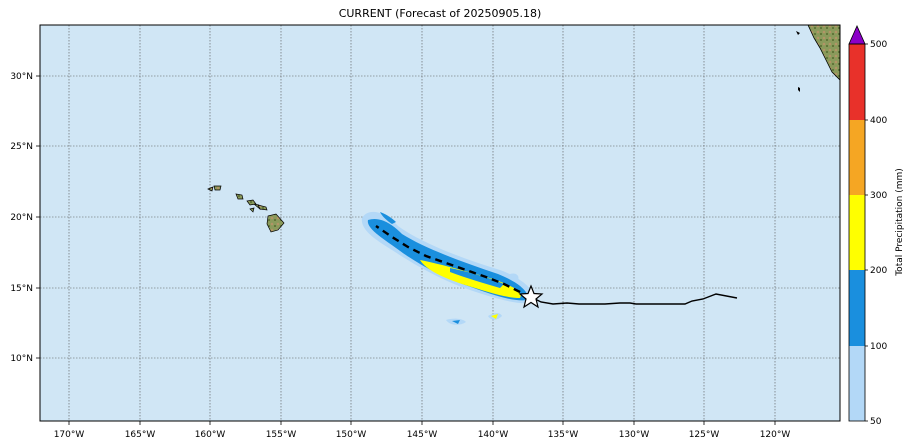 The height and width of the screenshot is (448, 915). Describe the element at coordinates (448, 268) in the screenshot. I see `precipitation-swath` at that location.